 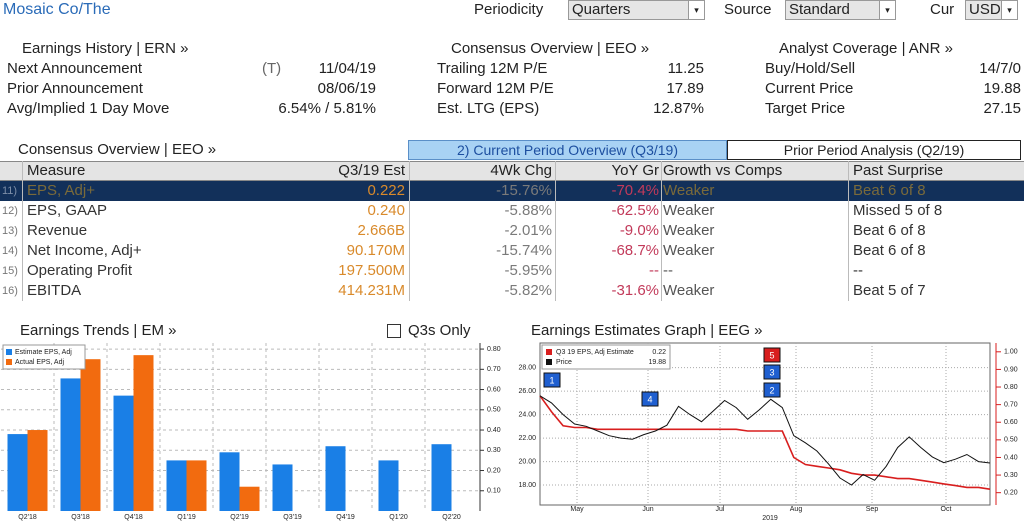 I want to click on y-tick-label: 18.00, so click(x=527, y=485).